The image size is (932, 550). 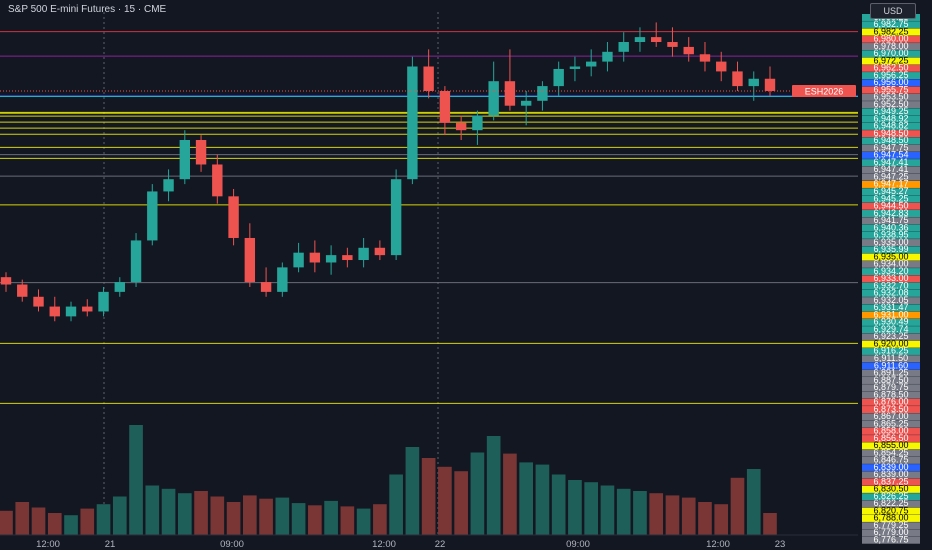 What do you see at coordinates (890, 314) in the screenshot?
I see `price-axis-label: 6,931.00` at bounding box center [890, 314].